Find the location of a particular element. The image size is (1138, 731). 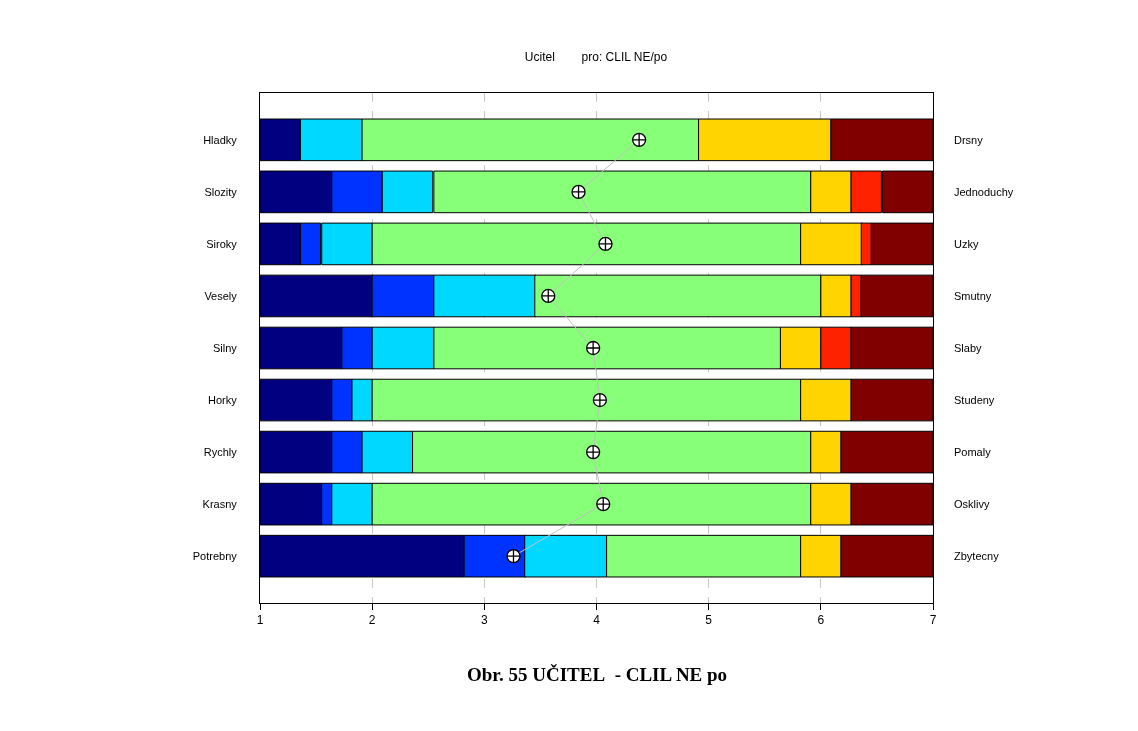

text: Obr. 55 UČITEL - CLIL NE po is located at coordinates (597, 674).